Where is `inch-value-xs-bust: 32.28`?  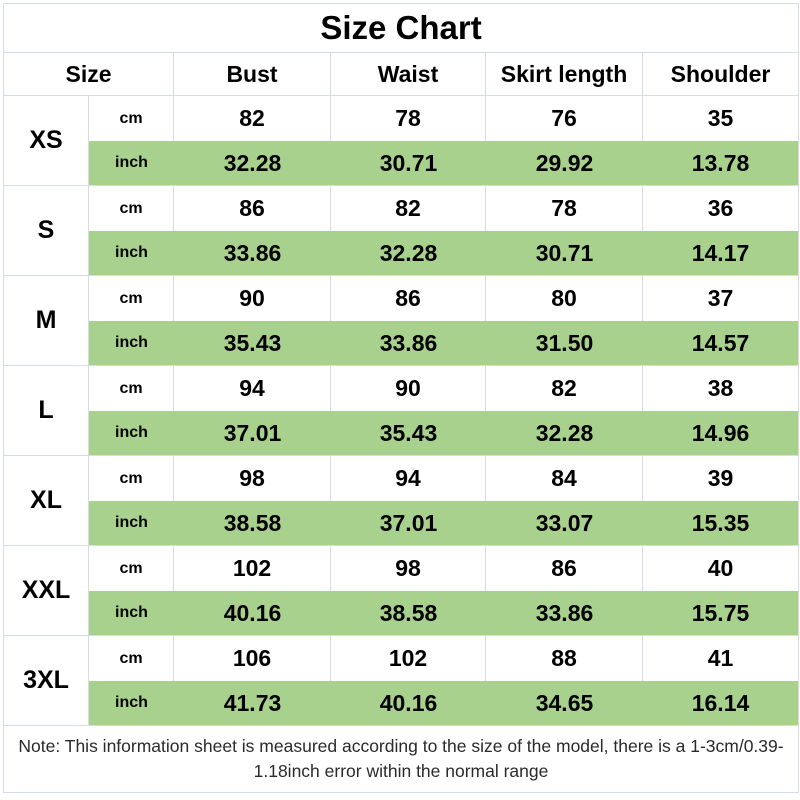
inch-value-xs-bust: 32.28 is located at coordinates (252, 163).